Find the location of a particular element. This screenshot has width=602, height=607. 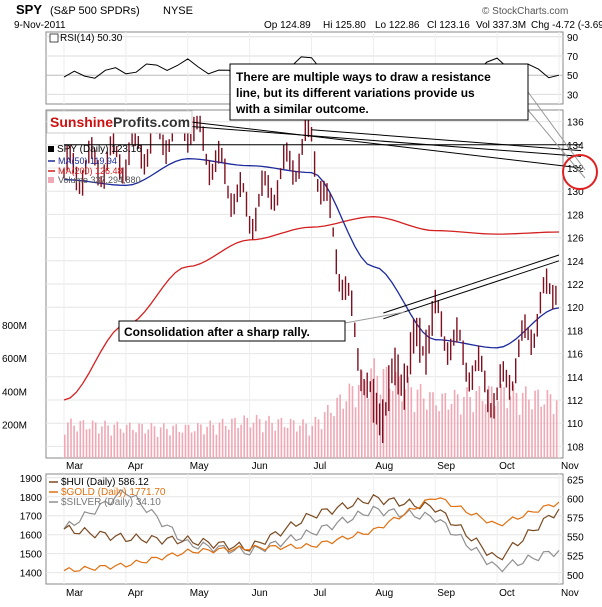

commodity-left-tick-1500: 1500 is located at coordinates (31, 555).